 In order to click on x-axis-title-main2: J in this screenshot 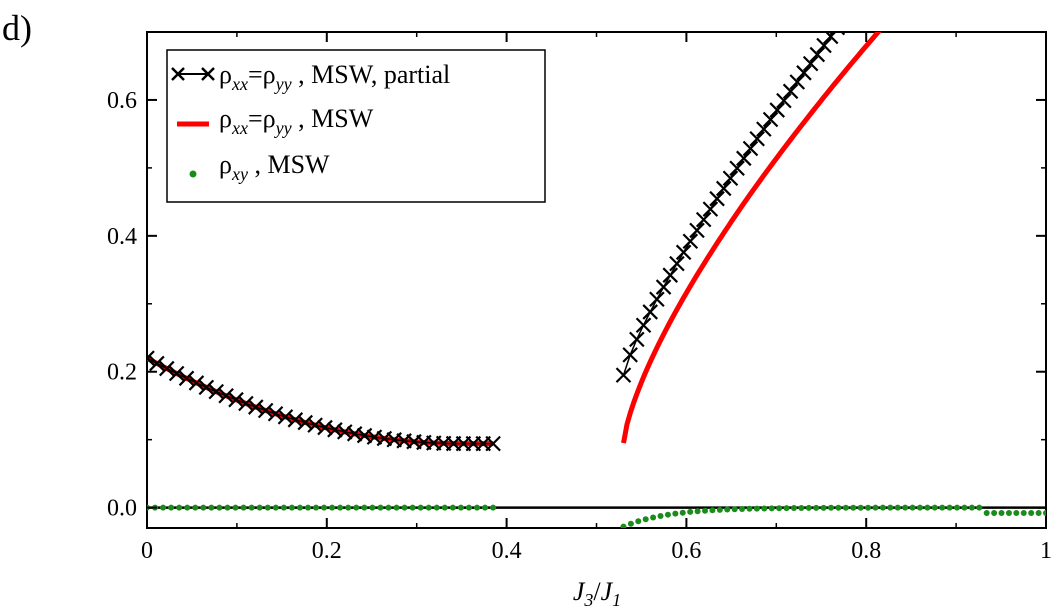, I will do `click(607, 591)`.